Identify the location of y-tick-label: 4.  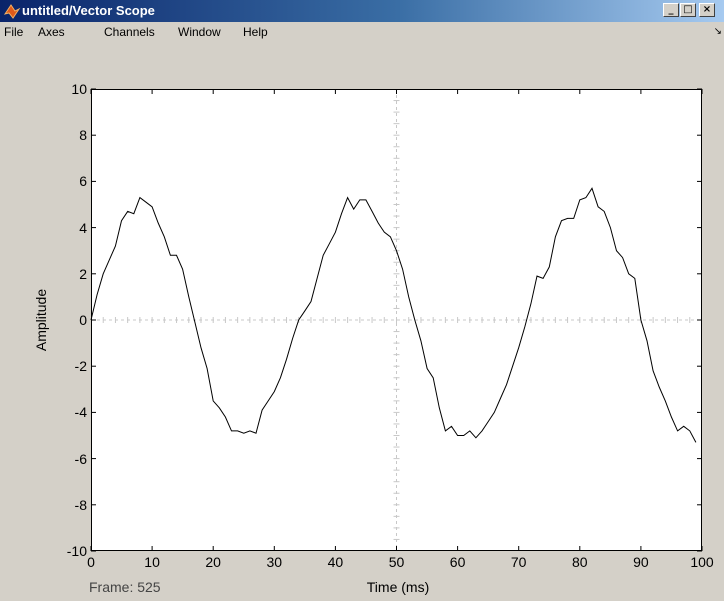
(83, 227).